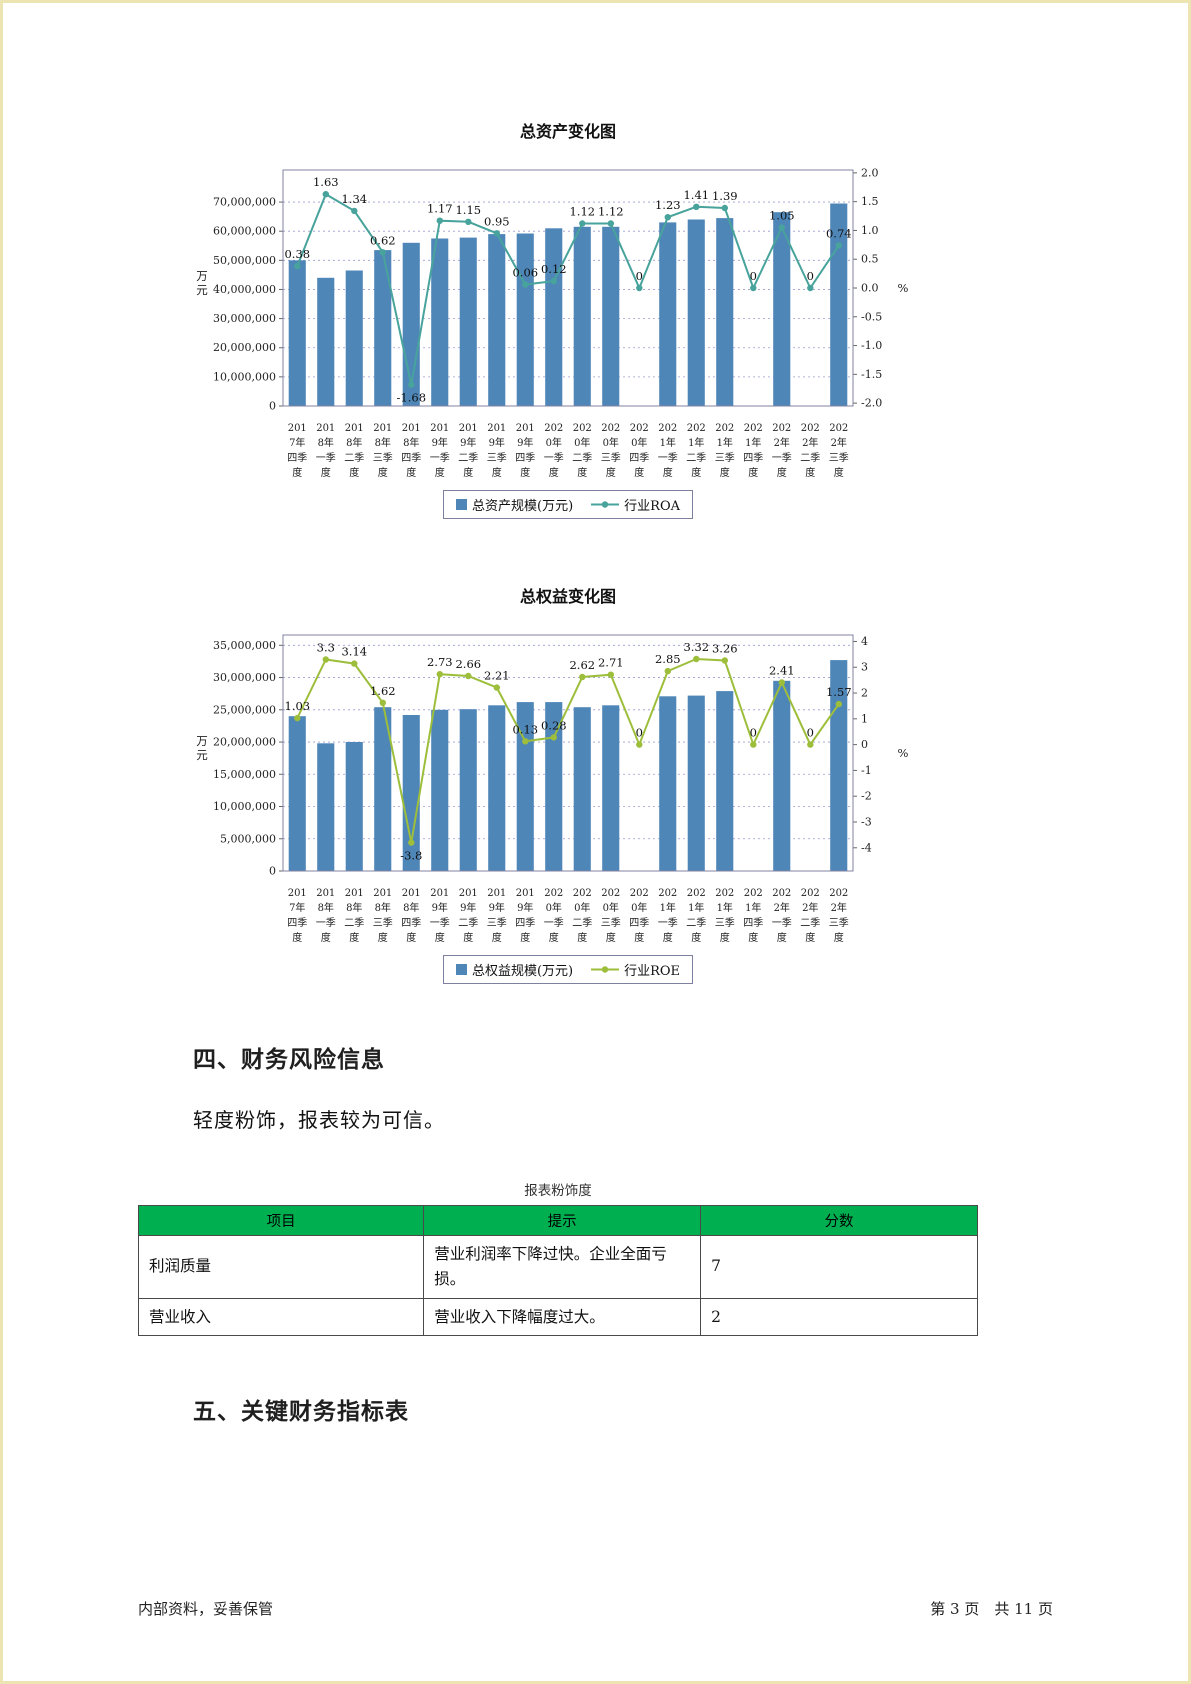  What do you see at coordinates (696, 451) in the screenshot?
I see `x-axis-label: 2021年二季度` at bounding box center [696, 451].